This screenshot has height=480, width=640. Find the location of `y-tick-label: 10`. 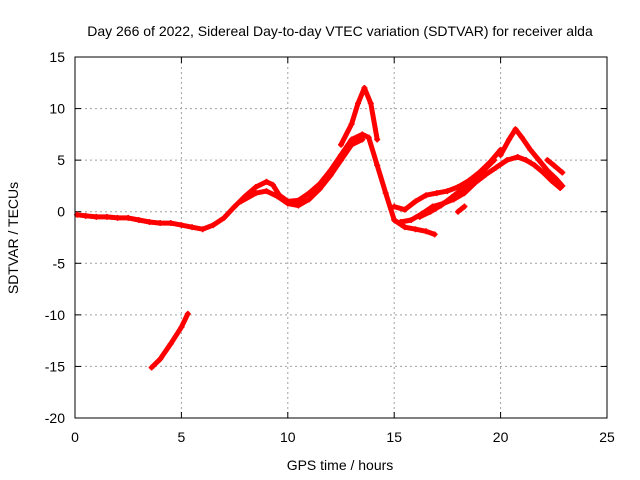

y-tick-label: 10 is located at coordinates (57, 109).